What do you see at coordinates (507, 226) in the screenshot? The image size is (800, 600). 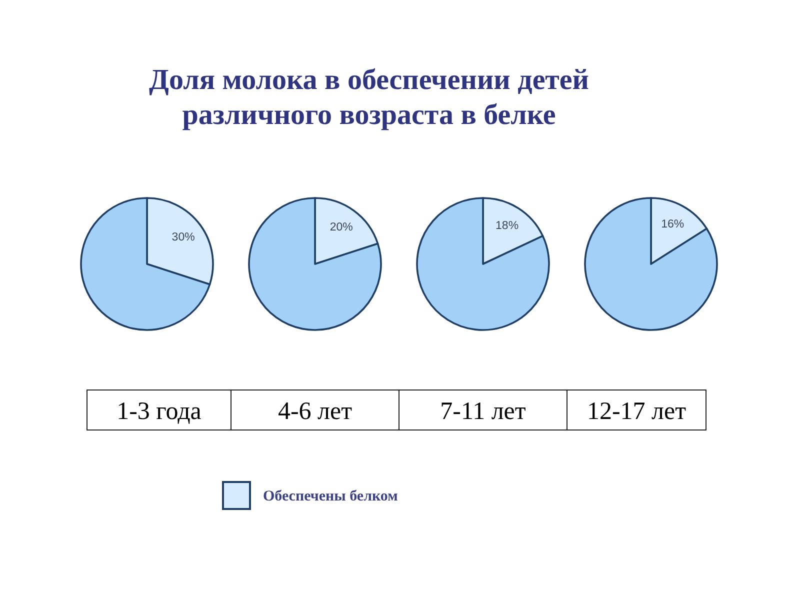 I see `data-label: 18%` at bounding box center [507, 226].